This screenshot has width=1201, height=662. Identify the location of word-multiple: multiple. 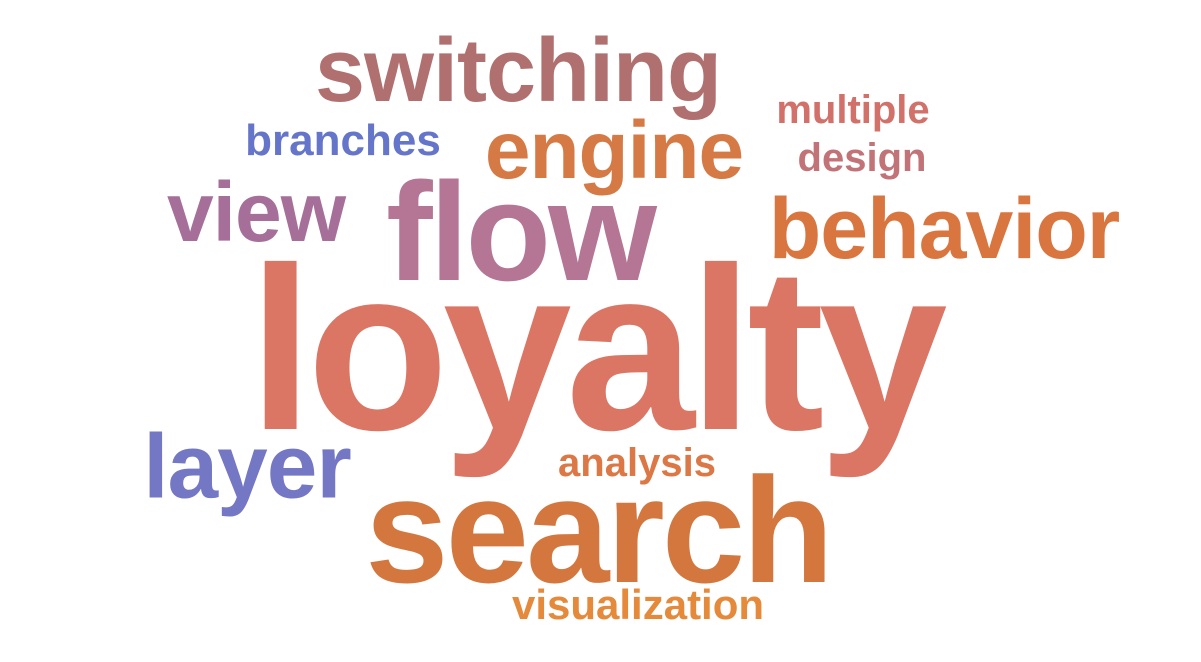
(853, 110).